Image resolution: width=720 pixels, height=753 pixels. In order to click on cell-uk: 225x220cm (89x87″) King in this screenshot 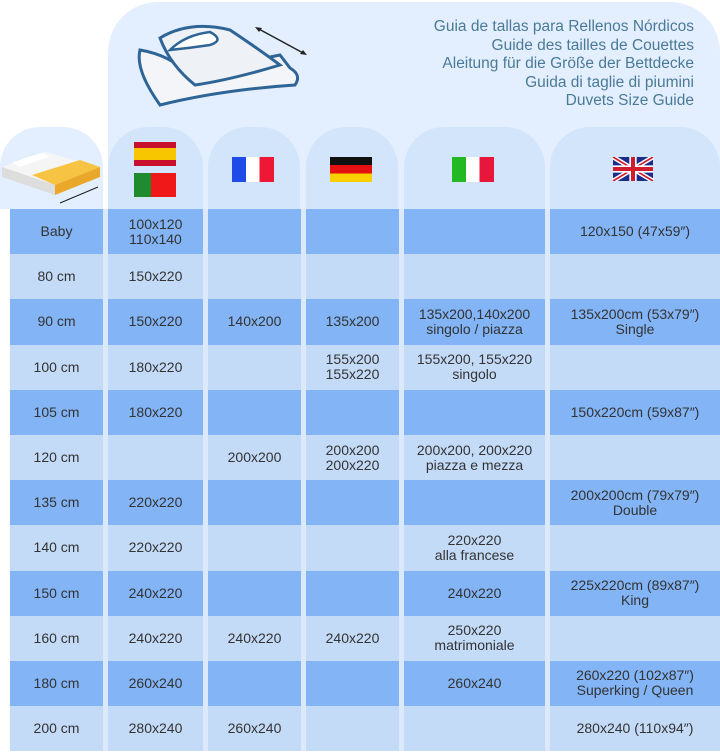, I will do `click(635, 593)`.